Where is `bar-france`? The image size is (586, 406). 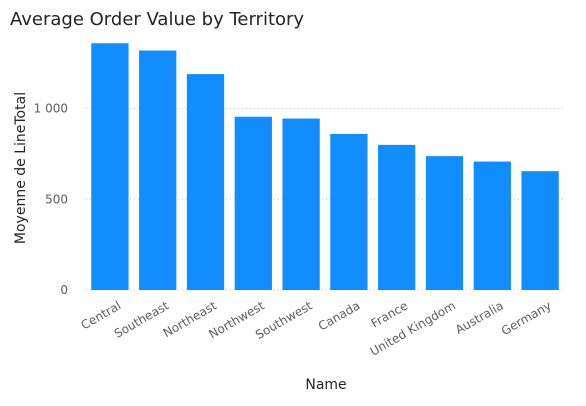
bar-france is located at coordinates (397, 217).